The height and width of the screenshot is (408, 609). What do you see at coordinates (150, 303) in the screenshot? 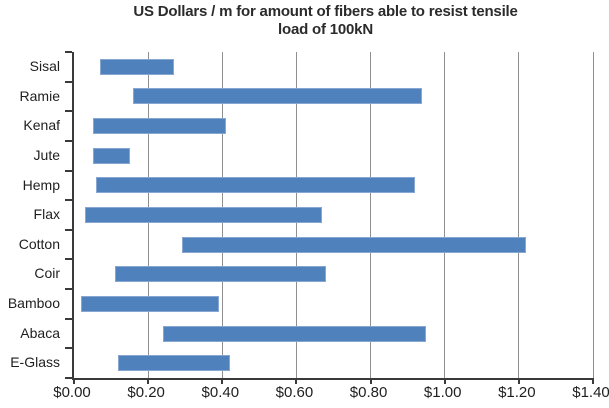
I see `bar-bamboo` at bounding box center [150, 303].